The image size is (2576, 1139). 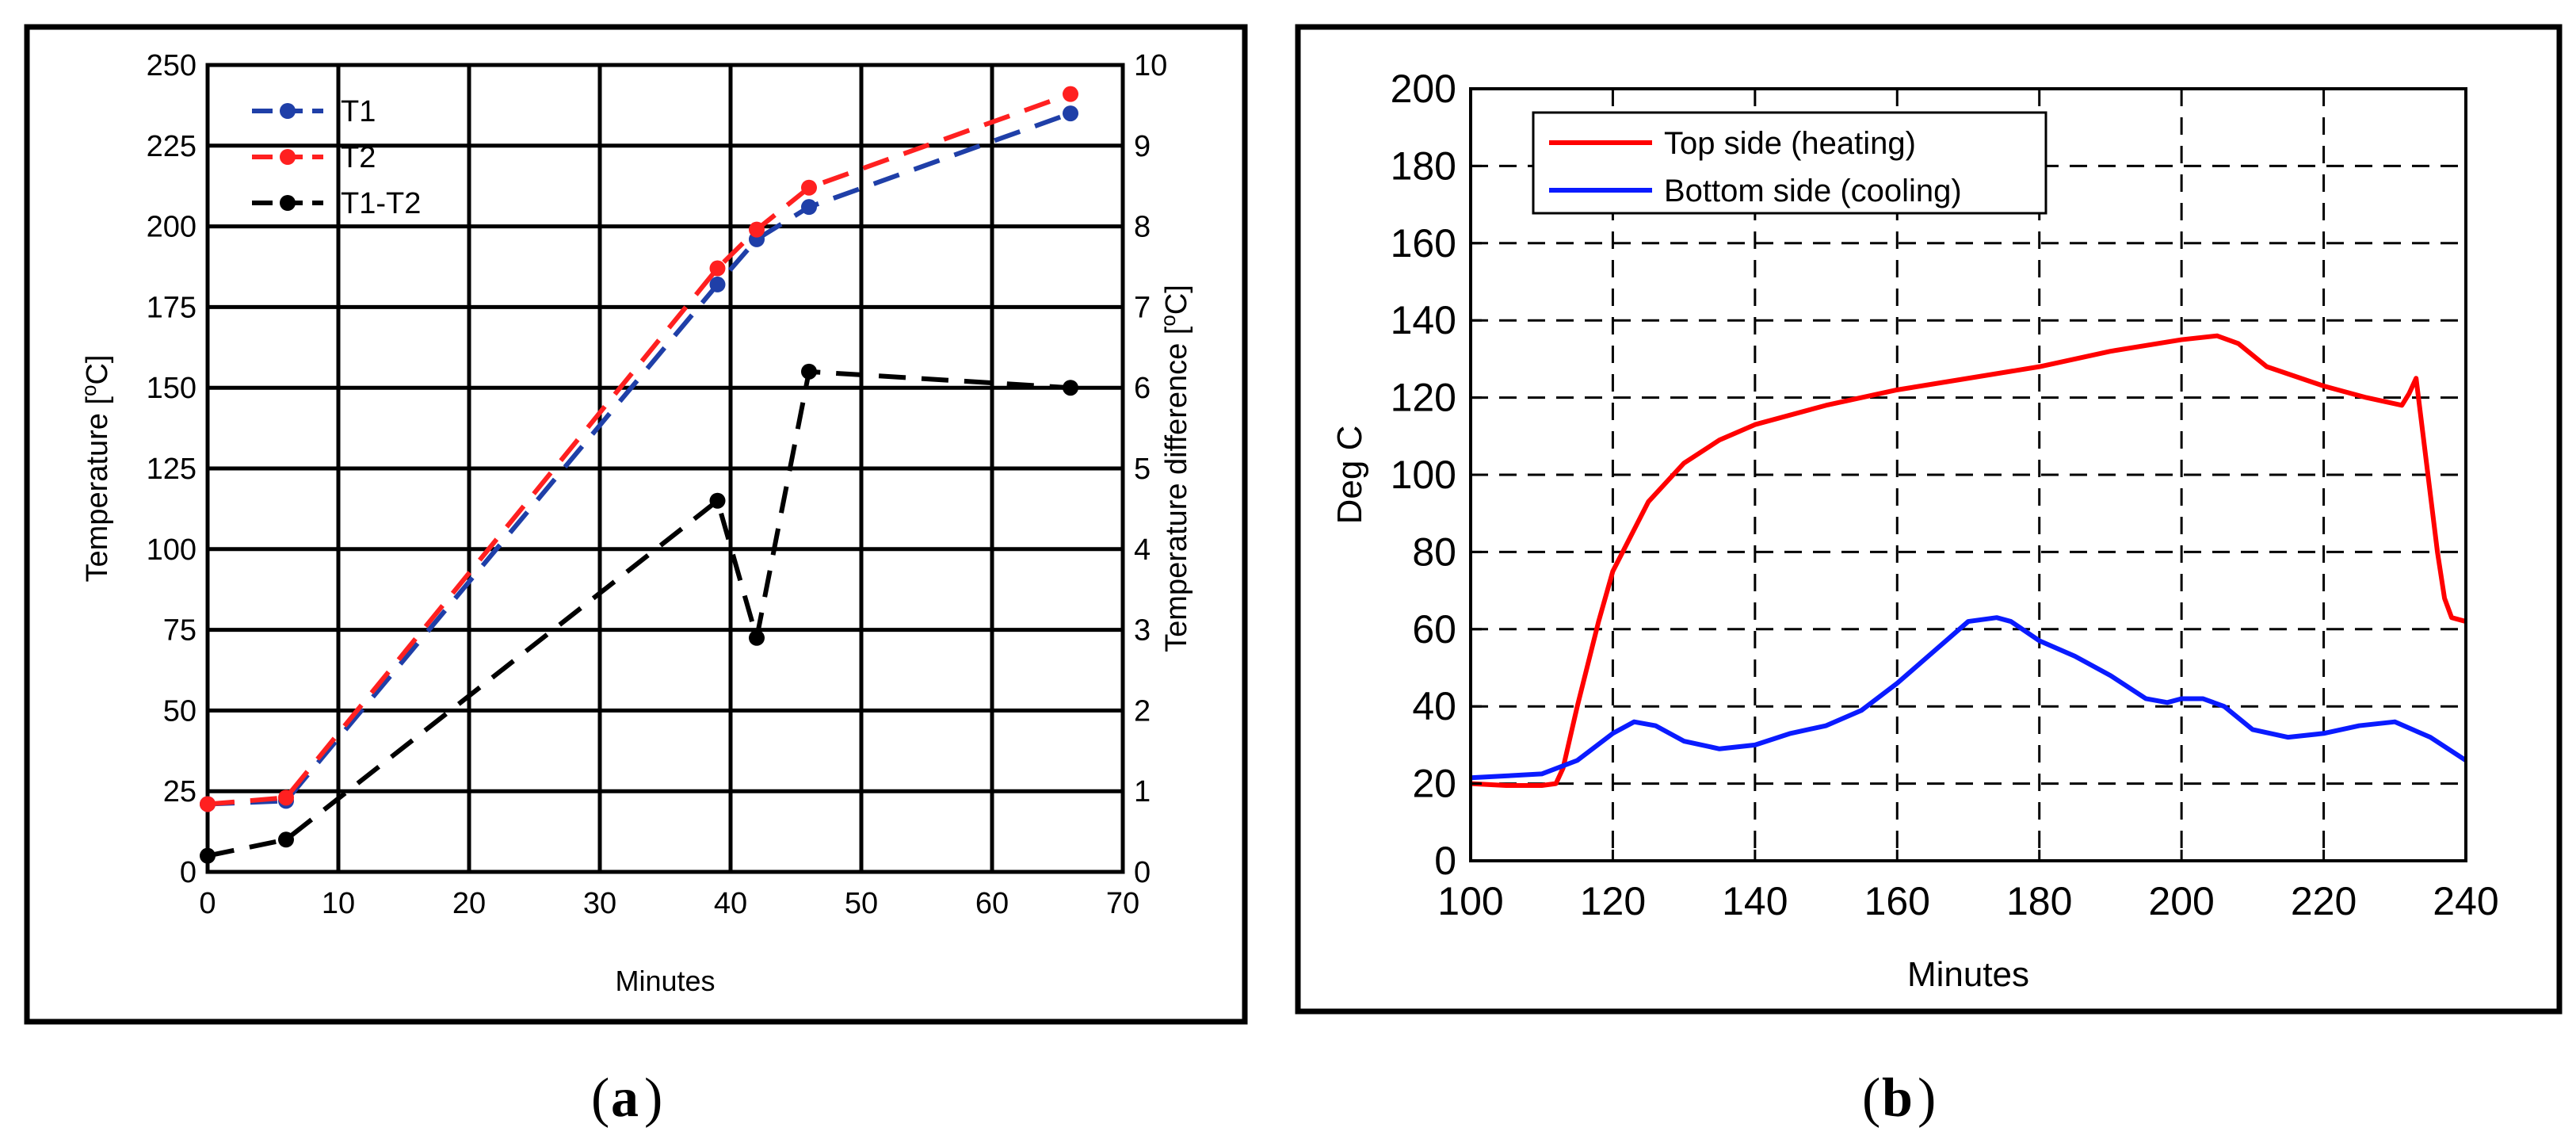 I want to click on chart-a-y-axis-label: Temperature [oC], so click(x=95, y=469).